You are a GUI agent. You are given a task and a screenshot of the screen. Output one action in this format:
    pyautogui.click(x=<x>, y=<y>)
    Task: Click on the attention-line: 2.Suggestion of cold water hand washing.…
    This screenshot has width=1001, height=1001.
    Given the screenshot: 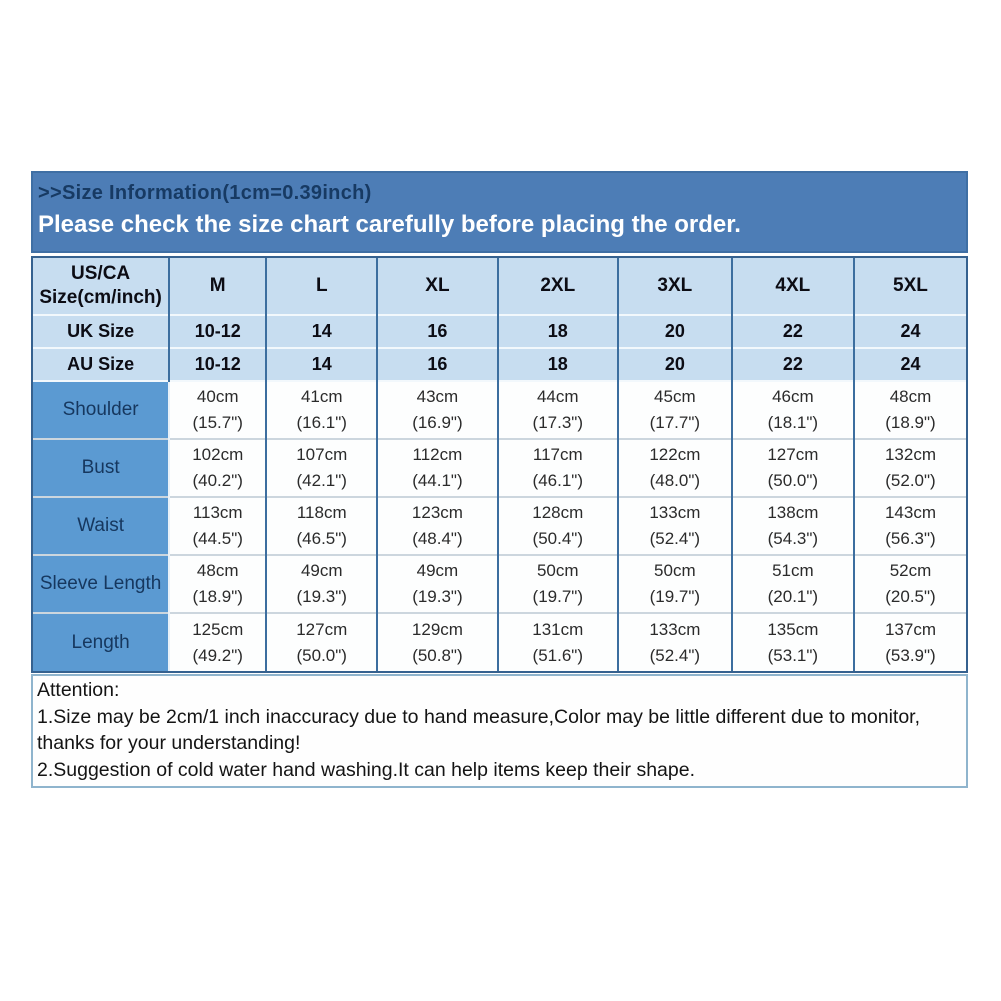 What is the action you would take?
    pyautogui.click(x=366, y=769)
    